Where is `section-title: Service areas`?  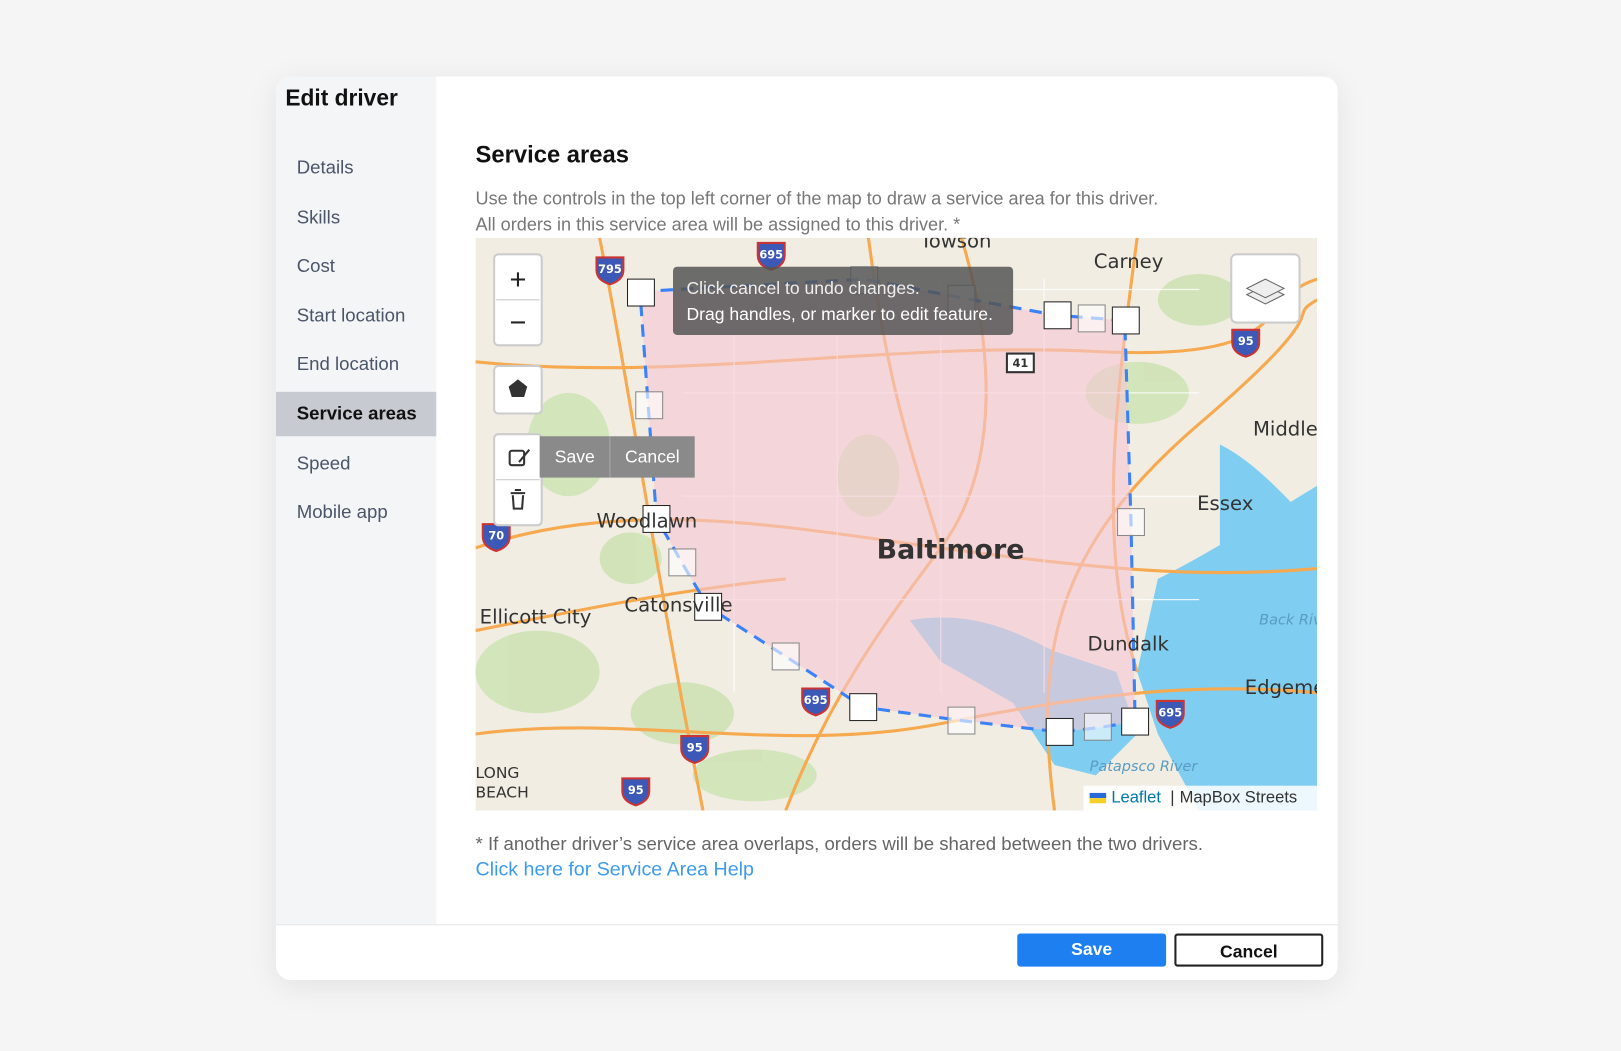 section-title: Service areas is located at coordinates (552, 154).